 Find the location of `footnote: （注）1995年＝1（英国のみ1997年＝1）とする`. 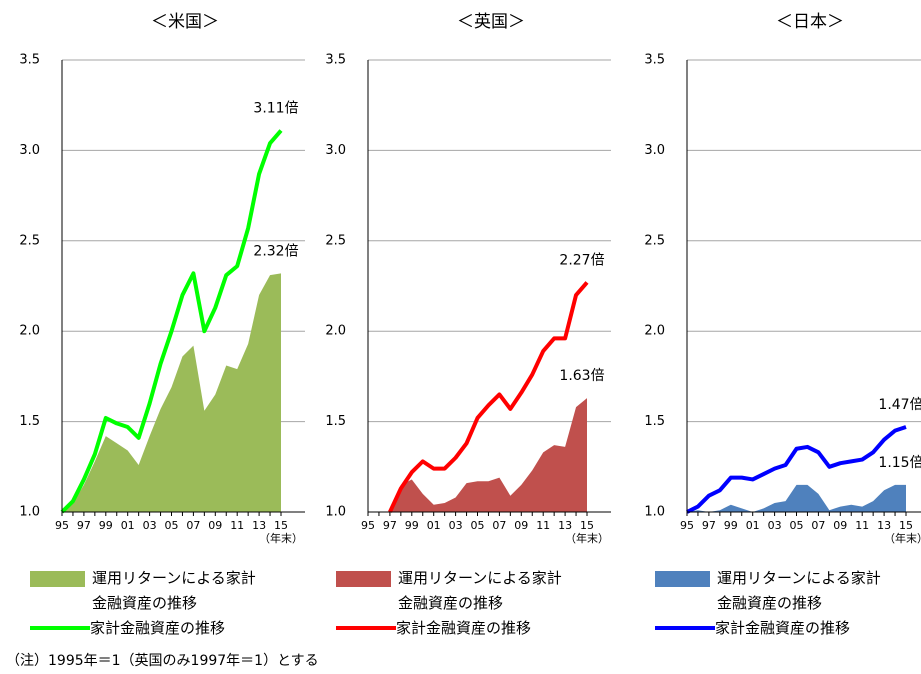

footnote: （注）1995年＝1（英国のみ1997年＝1）とする is located at coordinates (162, 661).